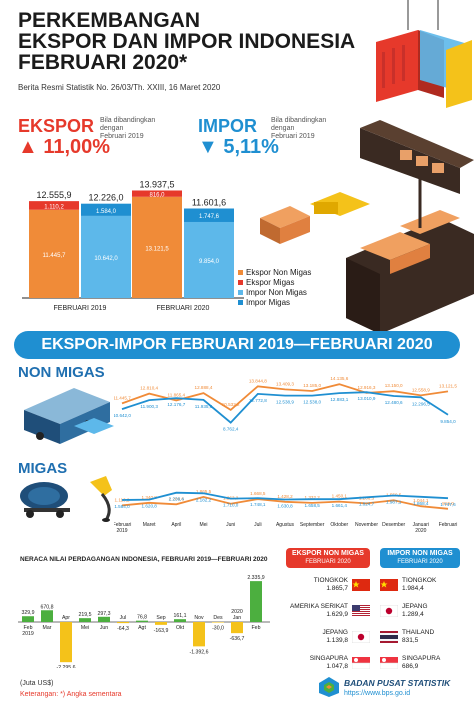 The height and width of the screenshot is (707, 474). Describe the element at coordinates (337, 640) in the screenshot. I see `partner-value: 1.139,8` at that location.